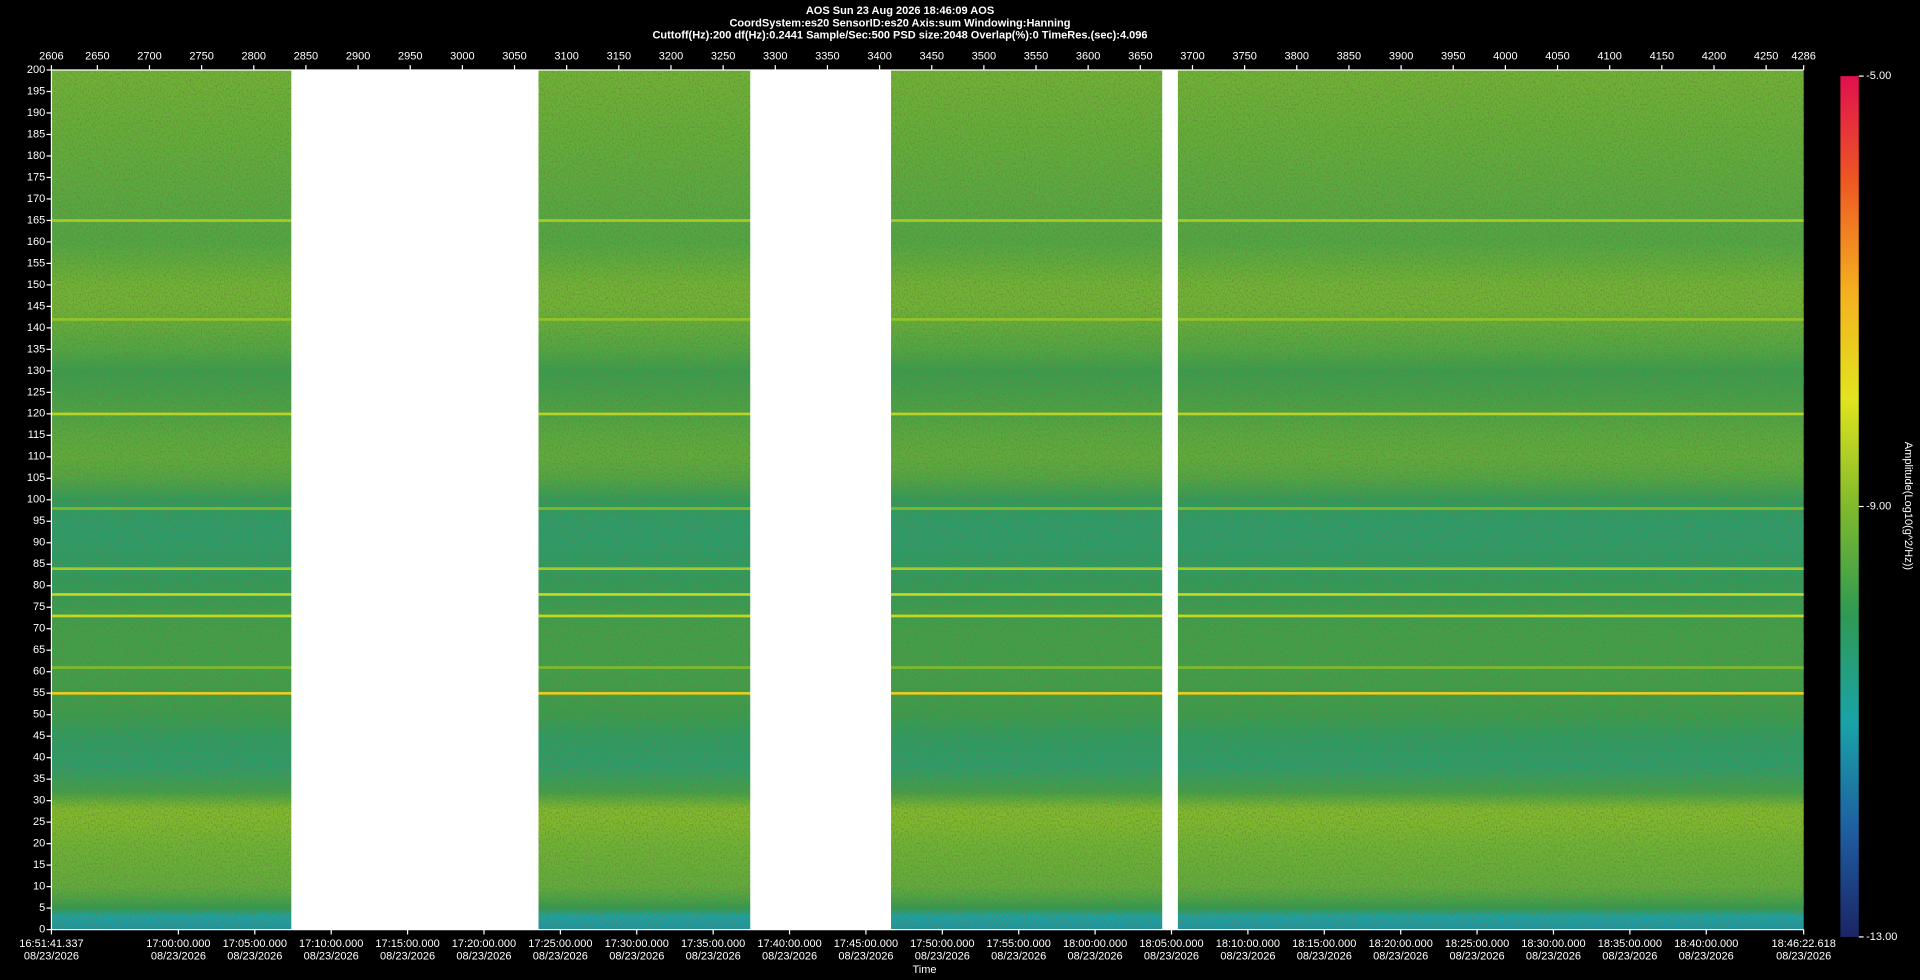 The height and width of the screenshot is (980, 1920). What do you see at coordinates (39, 564) in the screenshot?
I see `y-tick-label: 85` at bounding box center [39, 564].